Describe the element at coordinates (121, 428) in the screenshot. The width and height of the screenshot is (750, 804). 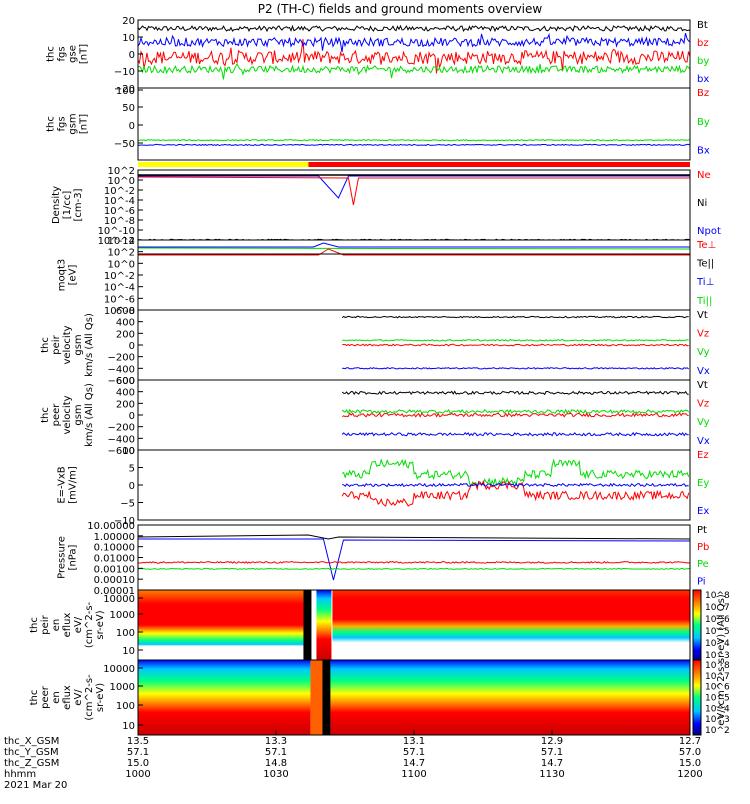
I see `y-tick-label: −200` at that location.